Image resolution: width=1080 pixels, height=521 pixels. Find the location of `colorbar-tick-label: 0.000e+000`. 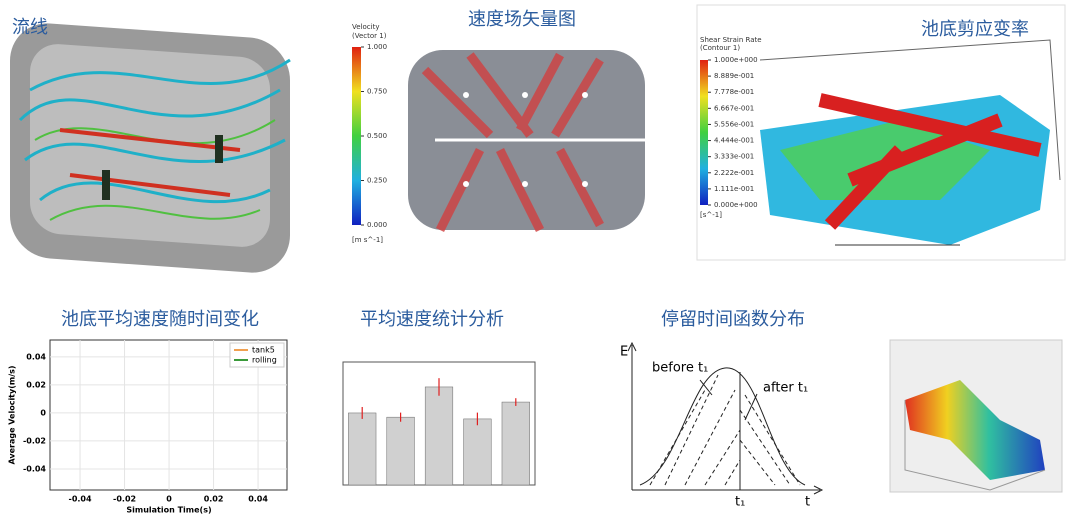

colorbar-tick-label: 0.000e+000 is located at coordinates (736, 205).